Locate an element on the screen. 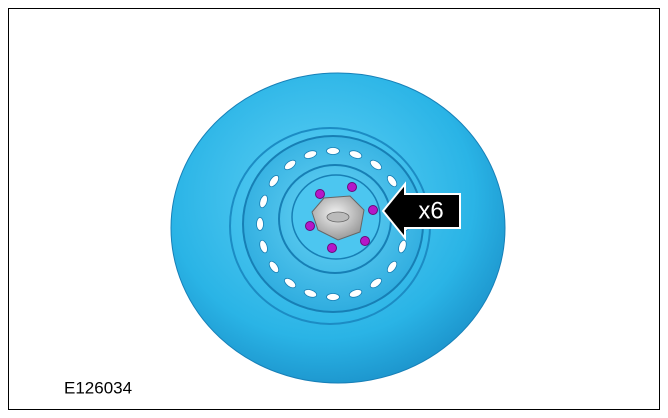 This screenshot has height=418, width=668. figure-id: E126034 is located at coordinates (98, 387).